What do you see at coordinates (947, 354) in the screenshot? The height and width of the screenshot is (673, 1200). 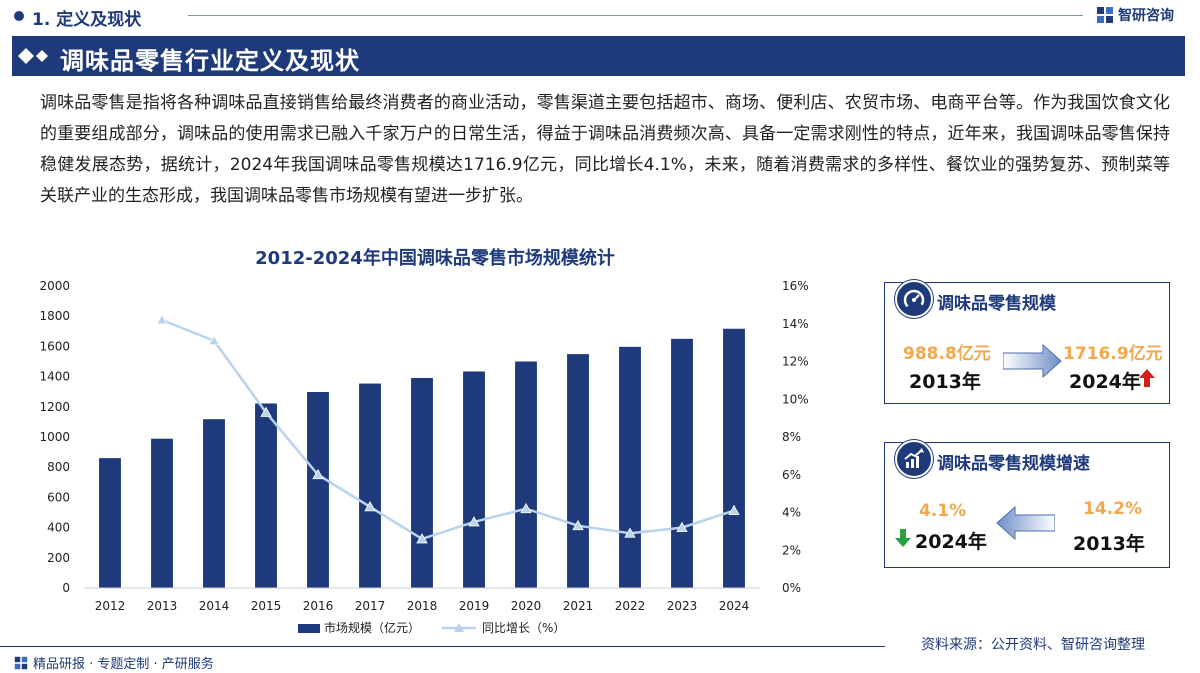 I see `scale-from-value: 988.8亿元` at bounding box center [947, 354].